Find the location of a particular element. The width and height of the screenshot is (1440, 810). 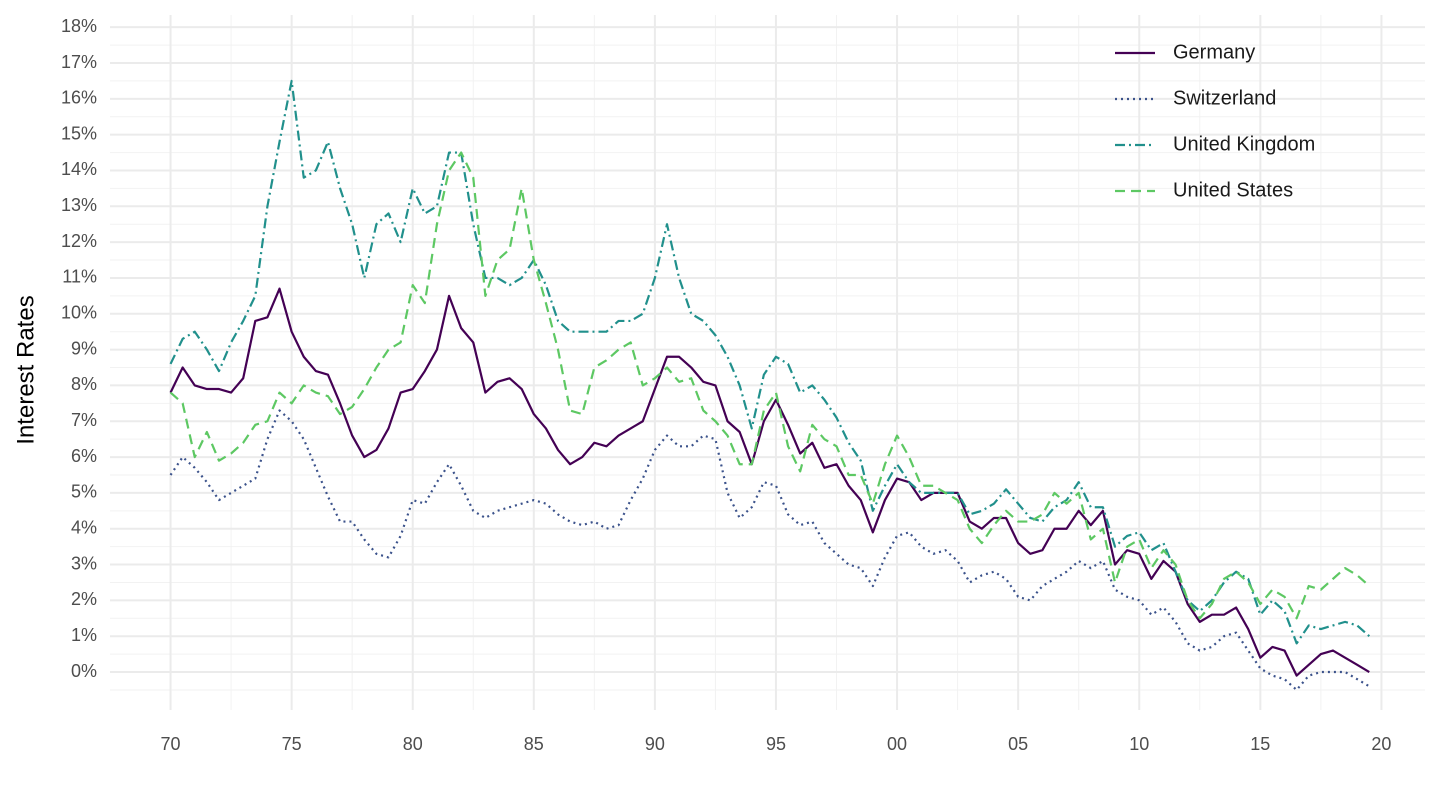

y-tick-label: 4% is located at coordinates (84, 527).